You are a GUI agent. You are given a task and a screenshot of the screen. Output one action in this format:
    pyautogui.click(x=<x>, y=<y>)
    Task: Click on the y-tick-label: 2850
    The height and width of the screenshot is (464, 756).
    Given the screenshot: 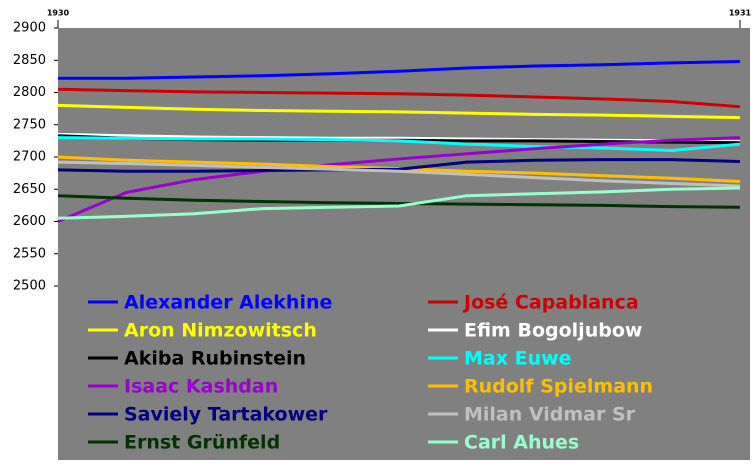 What is the action you would take?
    pyautogui.click(x=29, y=60)
    